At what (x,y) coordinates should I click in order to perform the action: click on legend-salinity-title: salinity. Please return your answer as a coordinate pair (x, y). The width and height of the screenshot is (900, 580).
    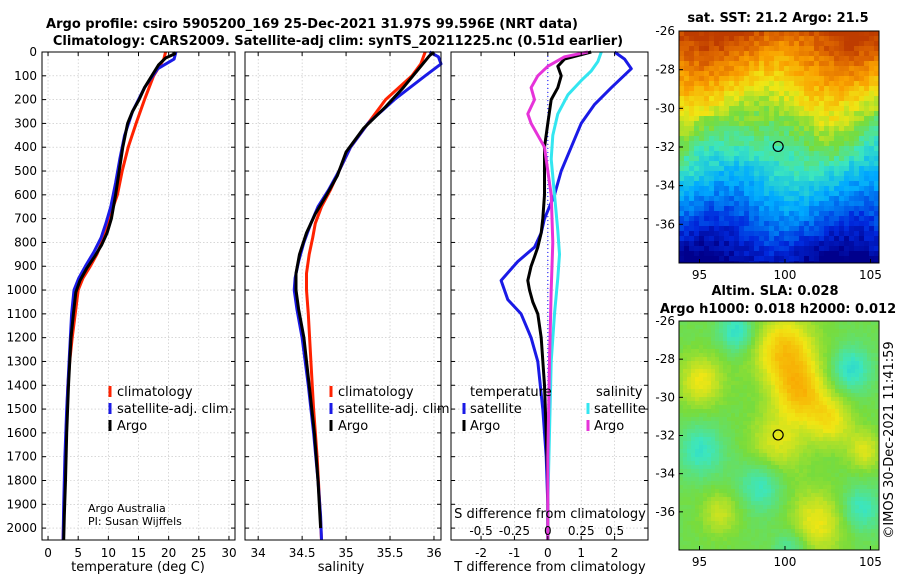
    Looking at the image, I should click on (619, 392).